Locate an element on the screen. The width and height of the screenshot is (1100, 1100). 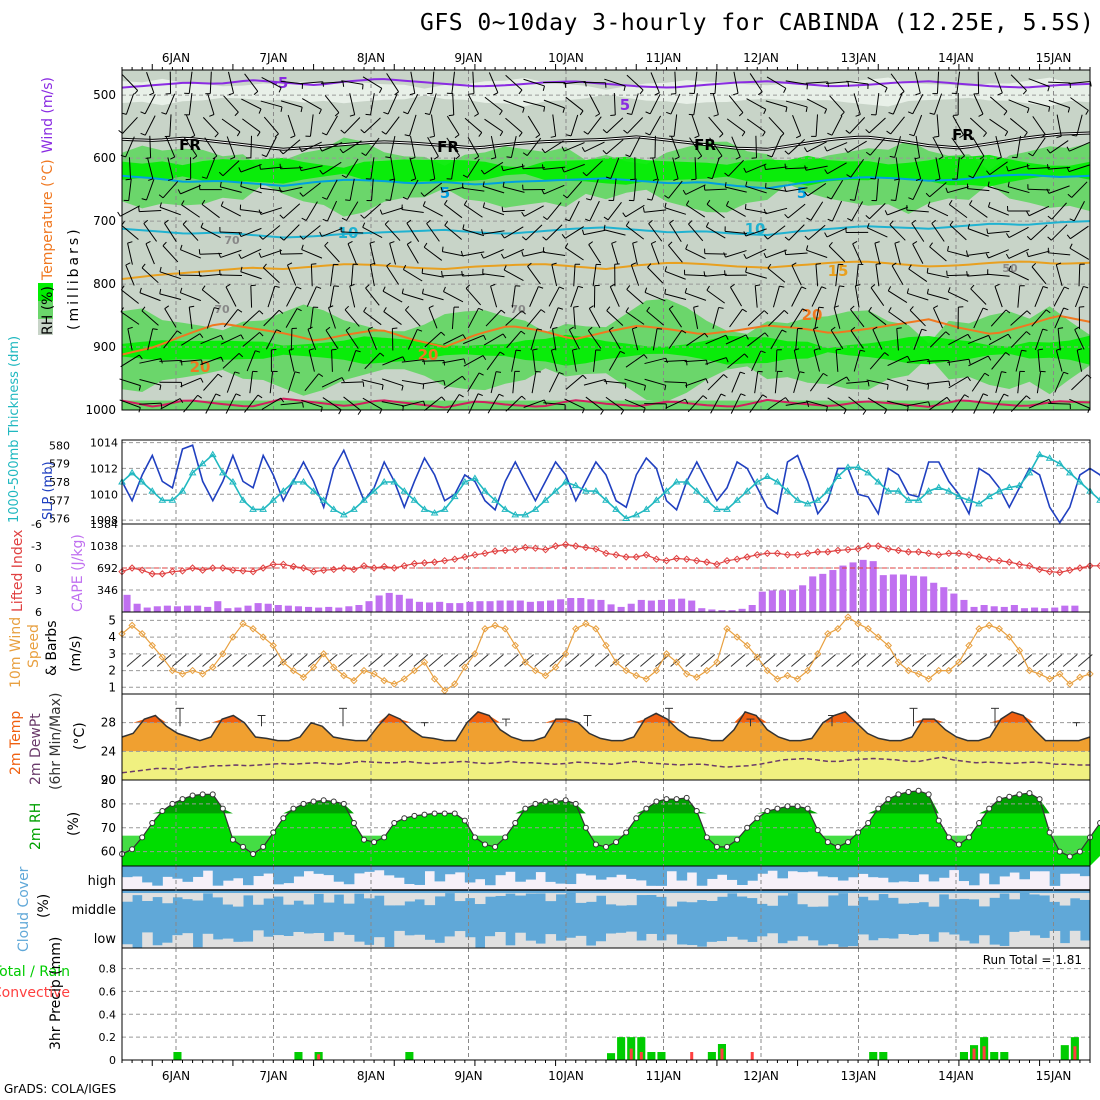
thickness-line is located at coordinates (610, 486).